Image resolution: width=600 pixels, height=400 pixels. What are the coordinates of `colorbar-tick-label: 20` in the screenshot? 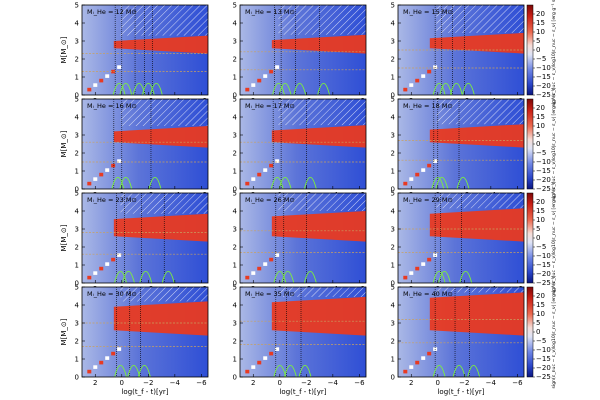 It's located at (540, 108).